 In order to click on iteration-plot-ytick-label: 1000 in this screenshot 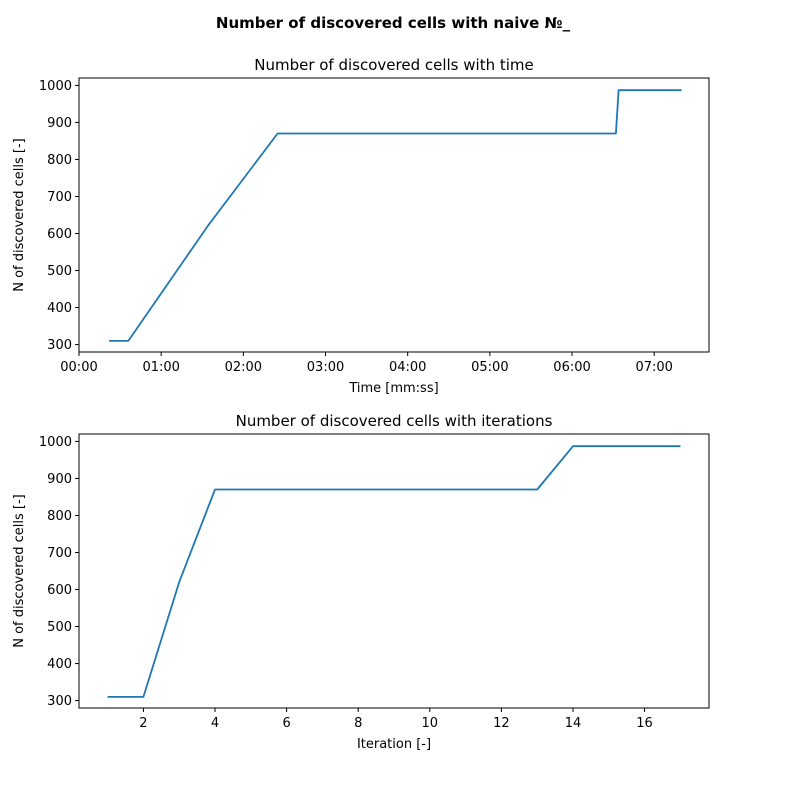, I will do `click(55, 442)`.